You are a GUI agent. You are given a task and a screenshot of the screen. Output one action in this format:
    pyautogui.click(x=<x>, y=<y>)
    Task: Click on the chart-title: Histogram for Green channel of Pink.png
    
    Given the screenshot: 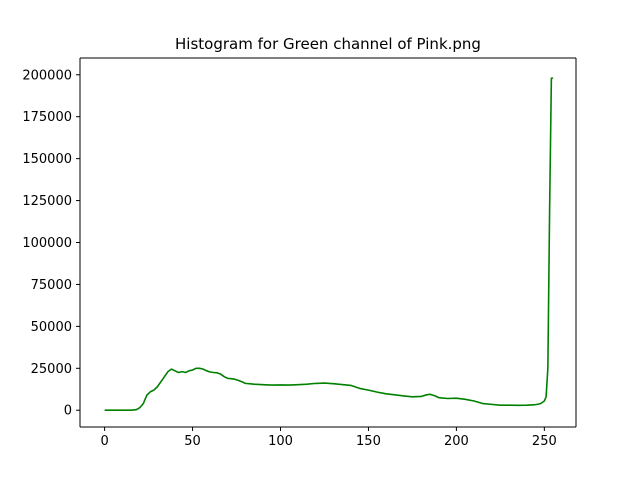 What is the action you would take?
    pyautogui.click(x=328, y=44)
    